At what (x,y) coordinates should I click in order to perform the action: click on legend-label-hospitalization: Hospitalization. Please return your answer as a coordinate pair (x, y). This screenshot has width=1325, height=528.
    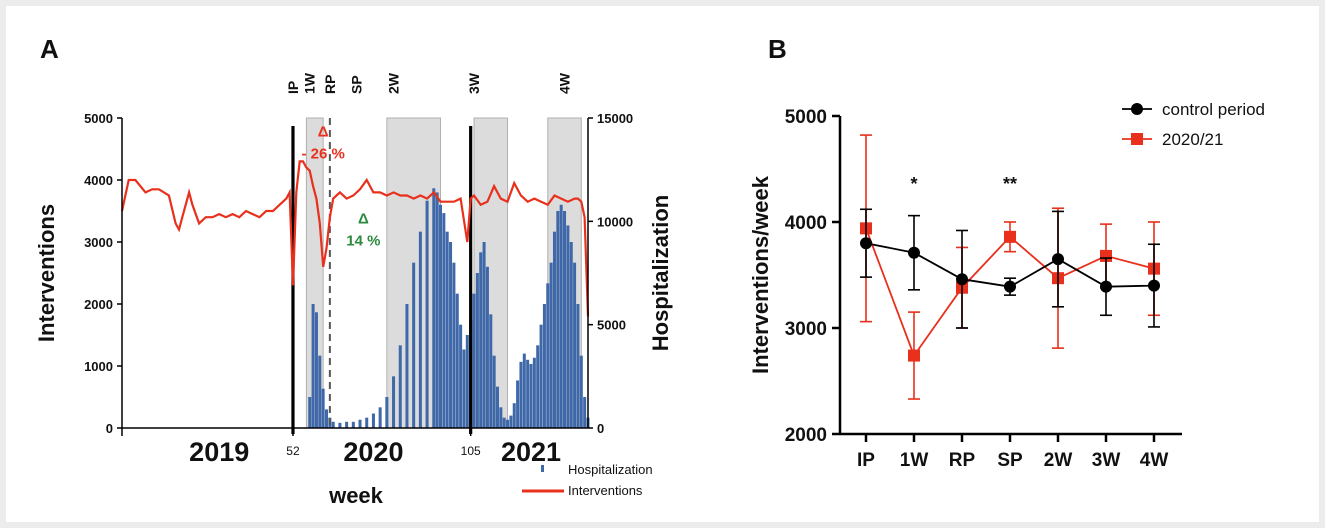
    Looking at the image, I should click on (610, 469).